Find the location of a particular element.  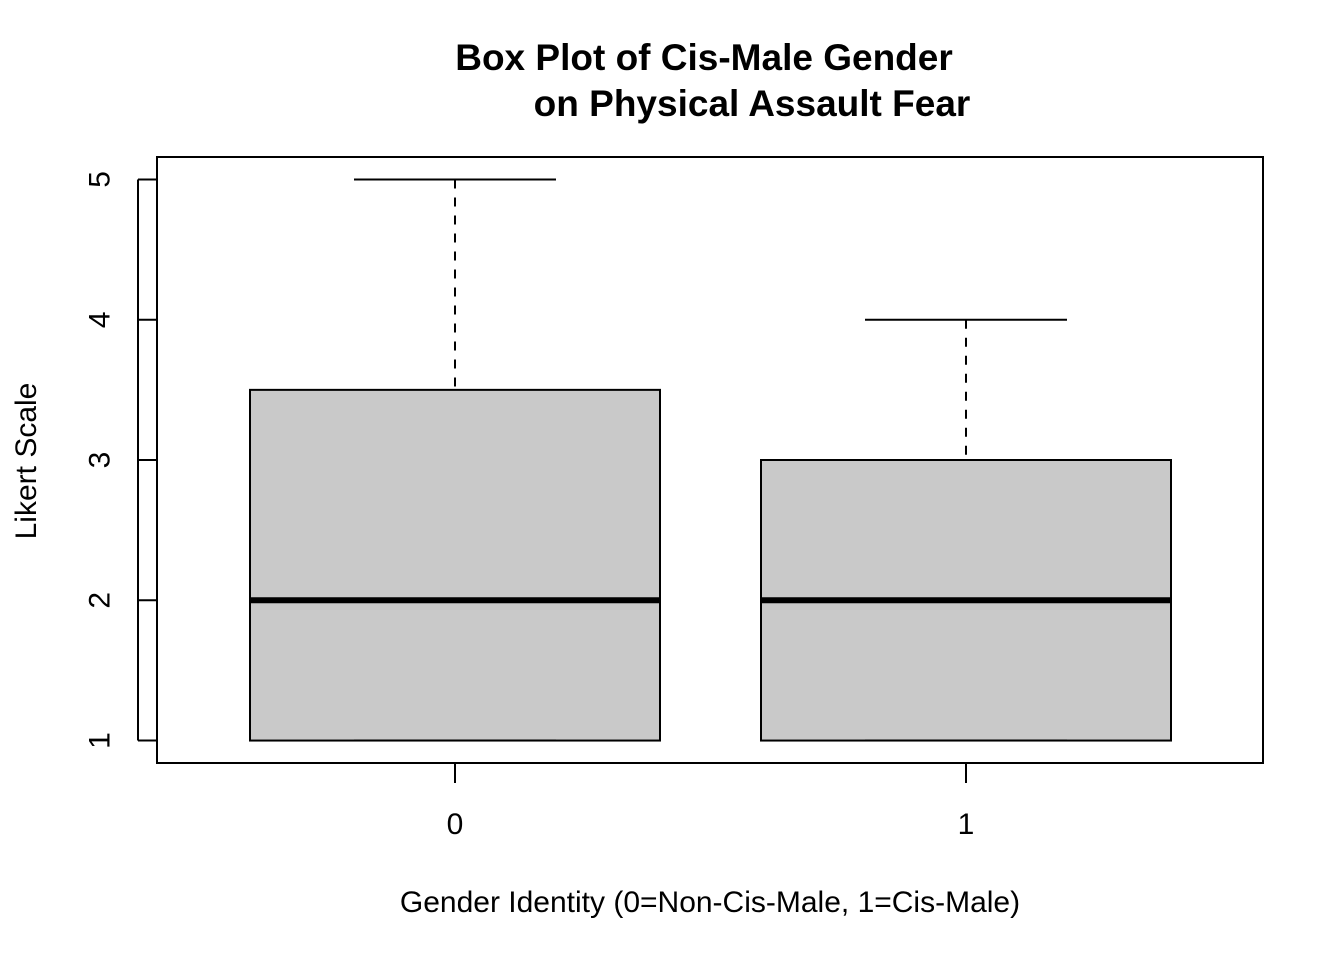

y-tick-label-2: 2 is located at coordinates (100, 600).